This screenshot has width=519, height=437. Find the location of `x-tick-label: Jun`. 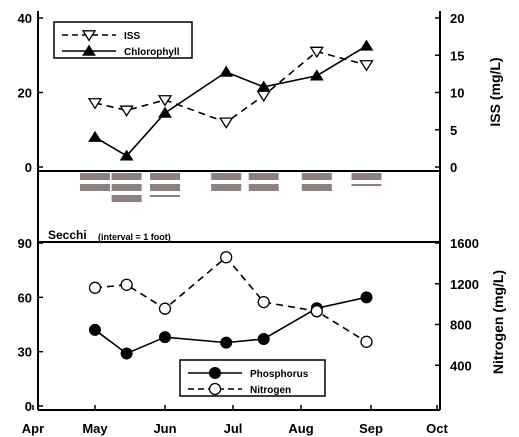

x-tick-label: Jun is located at coordinates (164, 428).